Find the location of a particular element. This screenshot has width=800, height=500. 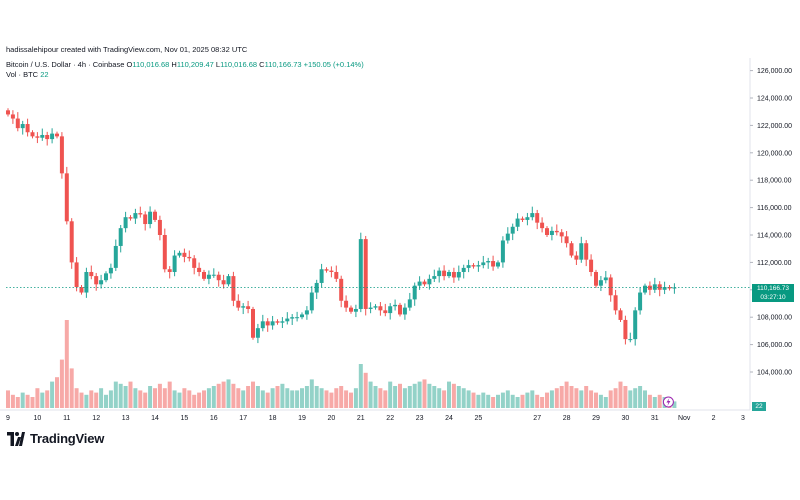

volume-legend: Vol · BTC 22 is located at coordinates (27, 74).